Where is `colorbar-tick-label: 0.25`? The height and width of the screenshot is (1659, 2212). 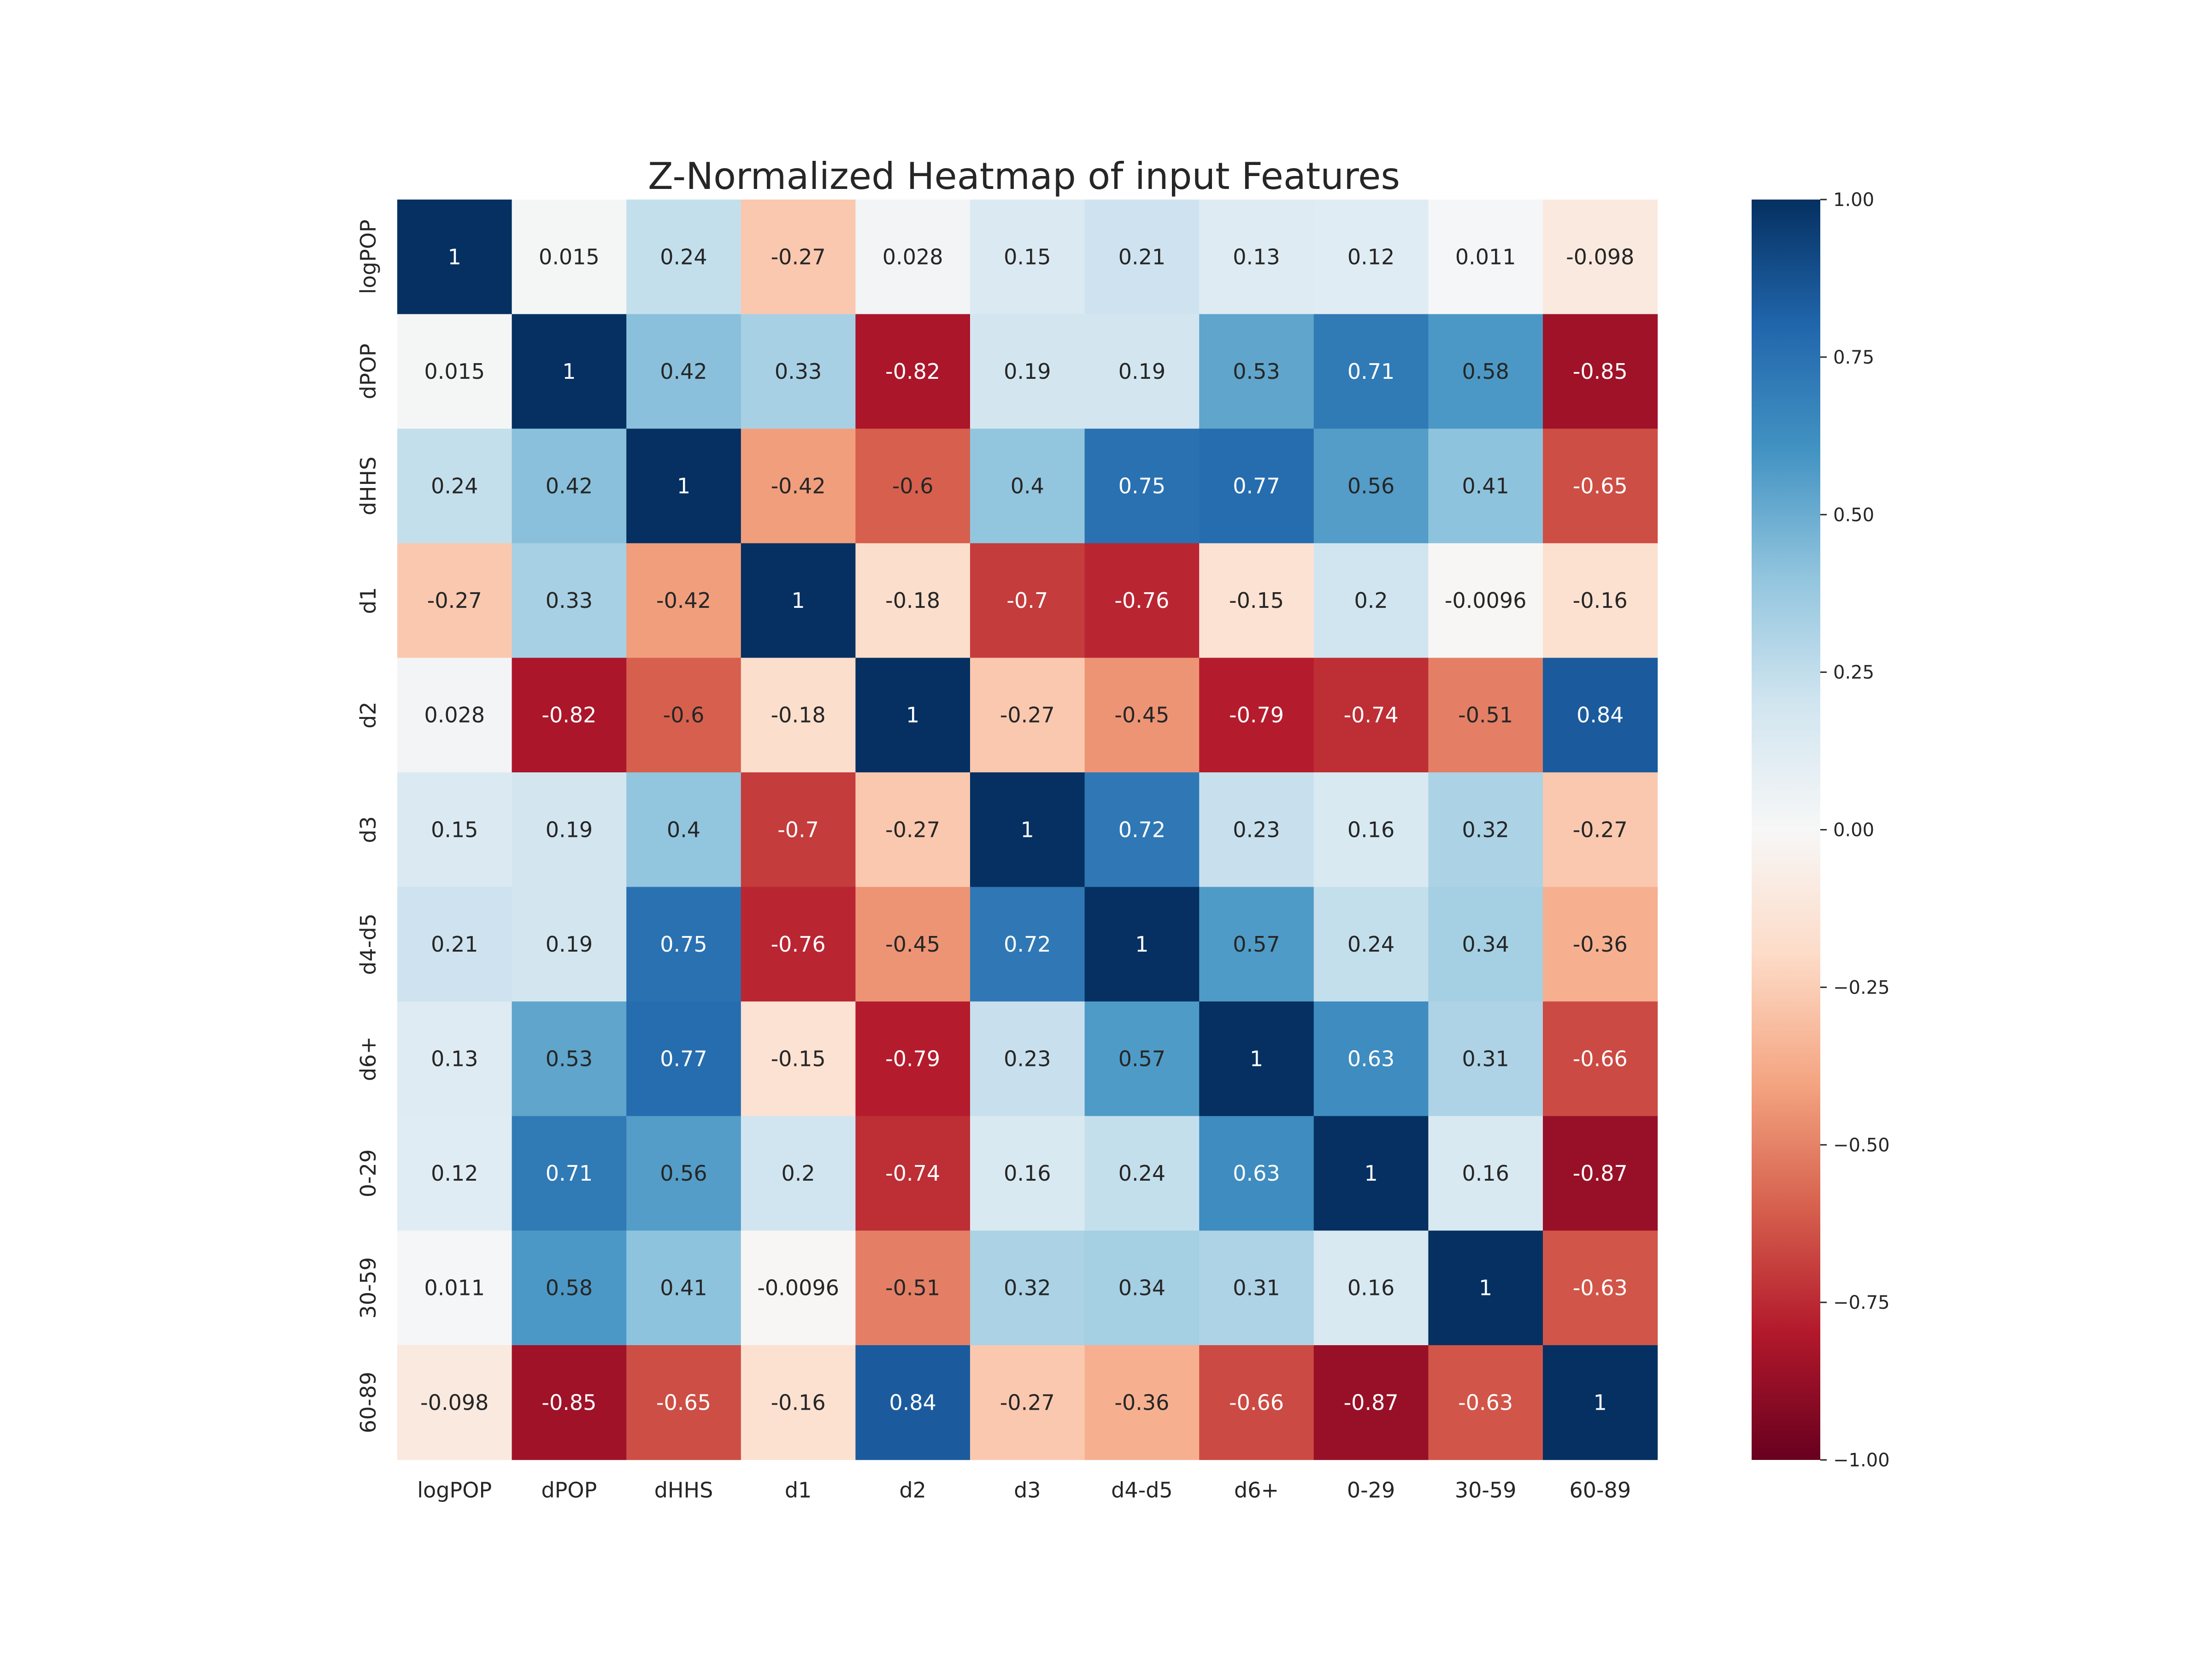
colorbar-tick-label: 0.25 is located at coordinates (1853, 672).